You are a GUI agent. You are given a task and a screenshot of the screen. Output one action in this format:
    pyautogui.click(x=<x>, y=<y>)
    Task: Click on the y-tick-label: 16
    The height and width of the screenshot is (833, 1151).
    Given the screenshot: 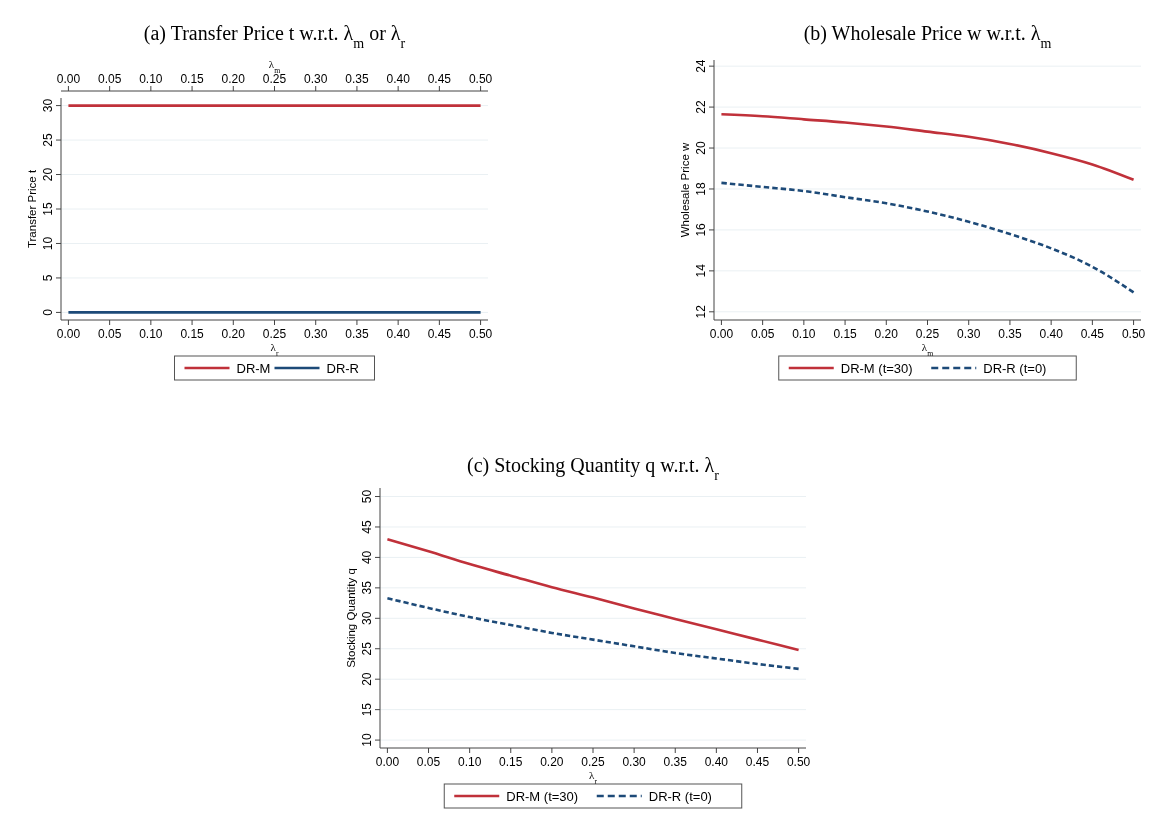 What is the action you would take?
    pyautogui.click(x=701, y=229)
    